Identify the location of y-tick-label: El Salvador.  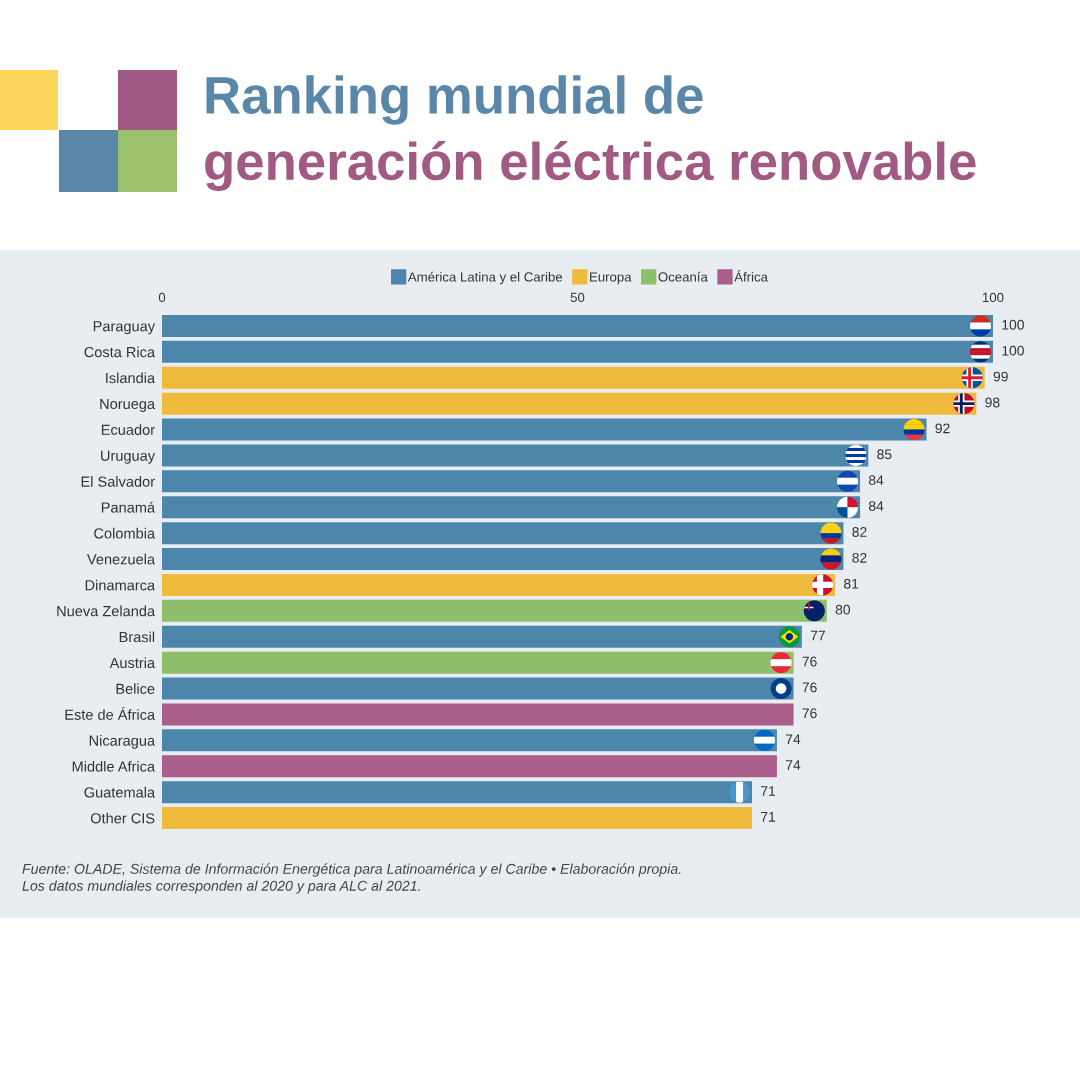
(118, 481).